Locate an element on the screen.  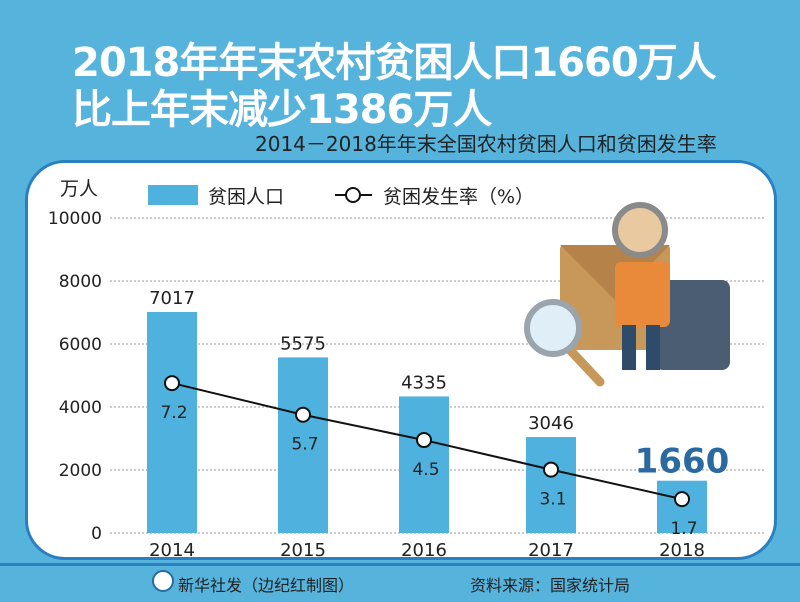
rate-point-2018 is located at coordinates (682, 499).